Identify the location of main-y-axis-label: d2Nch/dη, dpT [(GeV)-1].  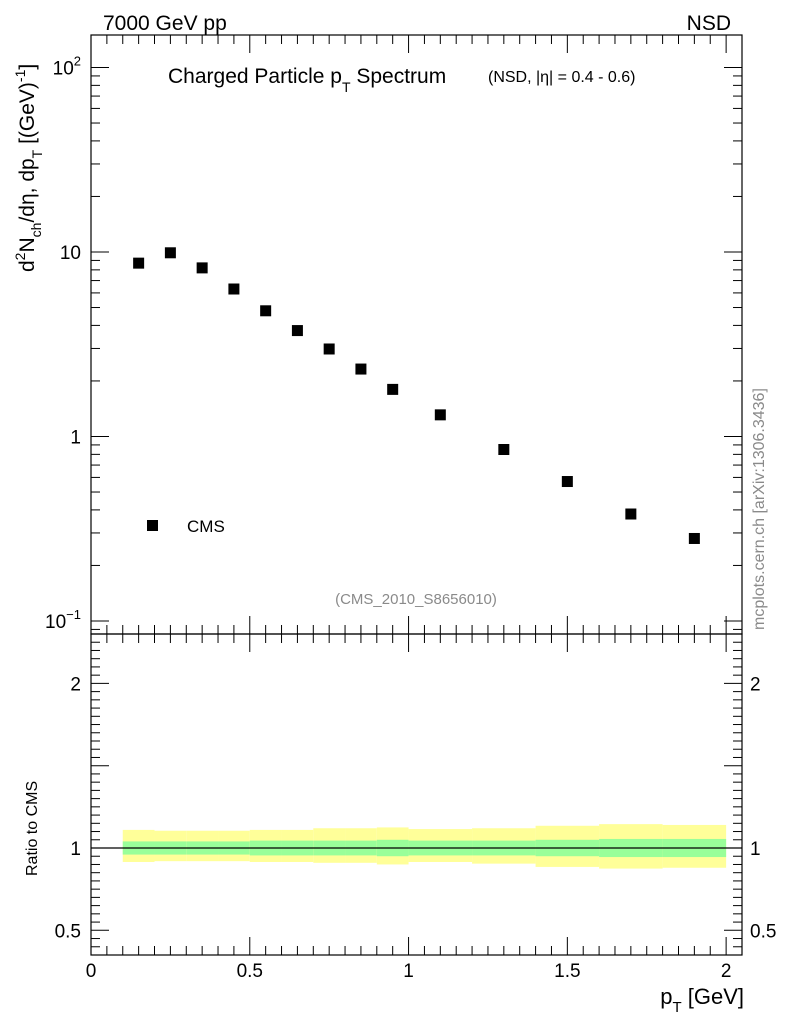
(28, 168).